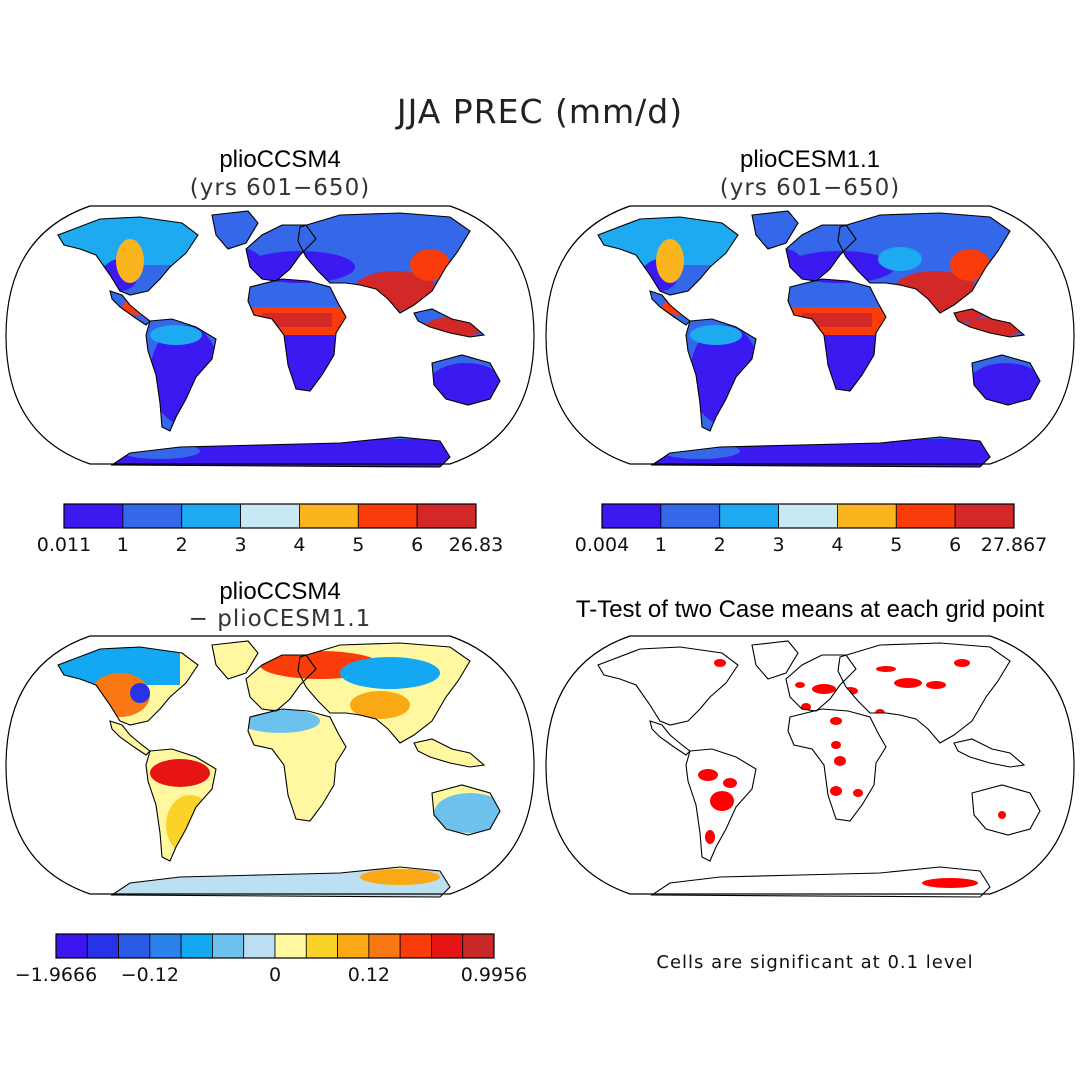 This screenshot has height=1080, width=1080. What do you see at coordinates (719, 545) in the screenshot?
I see `colorbar-label: 2` at bounding box center [719, 545].